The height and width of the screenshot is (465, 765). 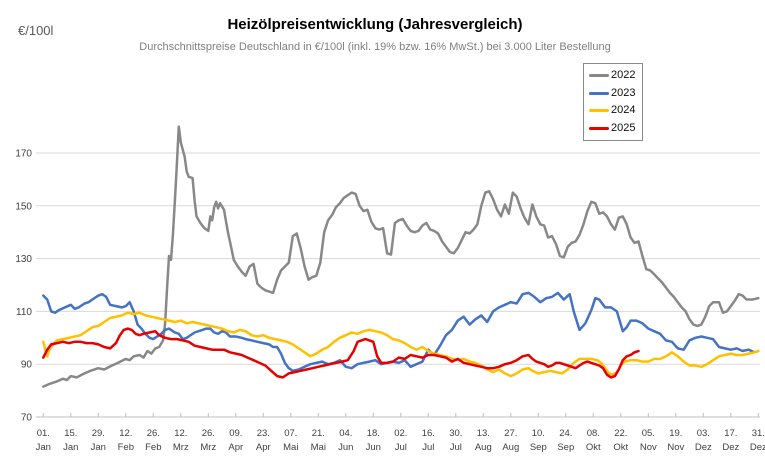 I want to click on series-line-2024, so click(x=401, y=344).